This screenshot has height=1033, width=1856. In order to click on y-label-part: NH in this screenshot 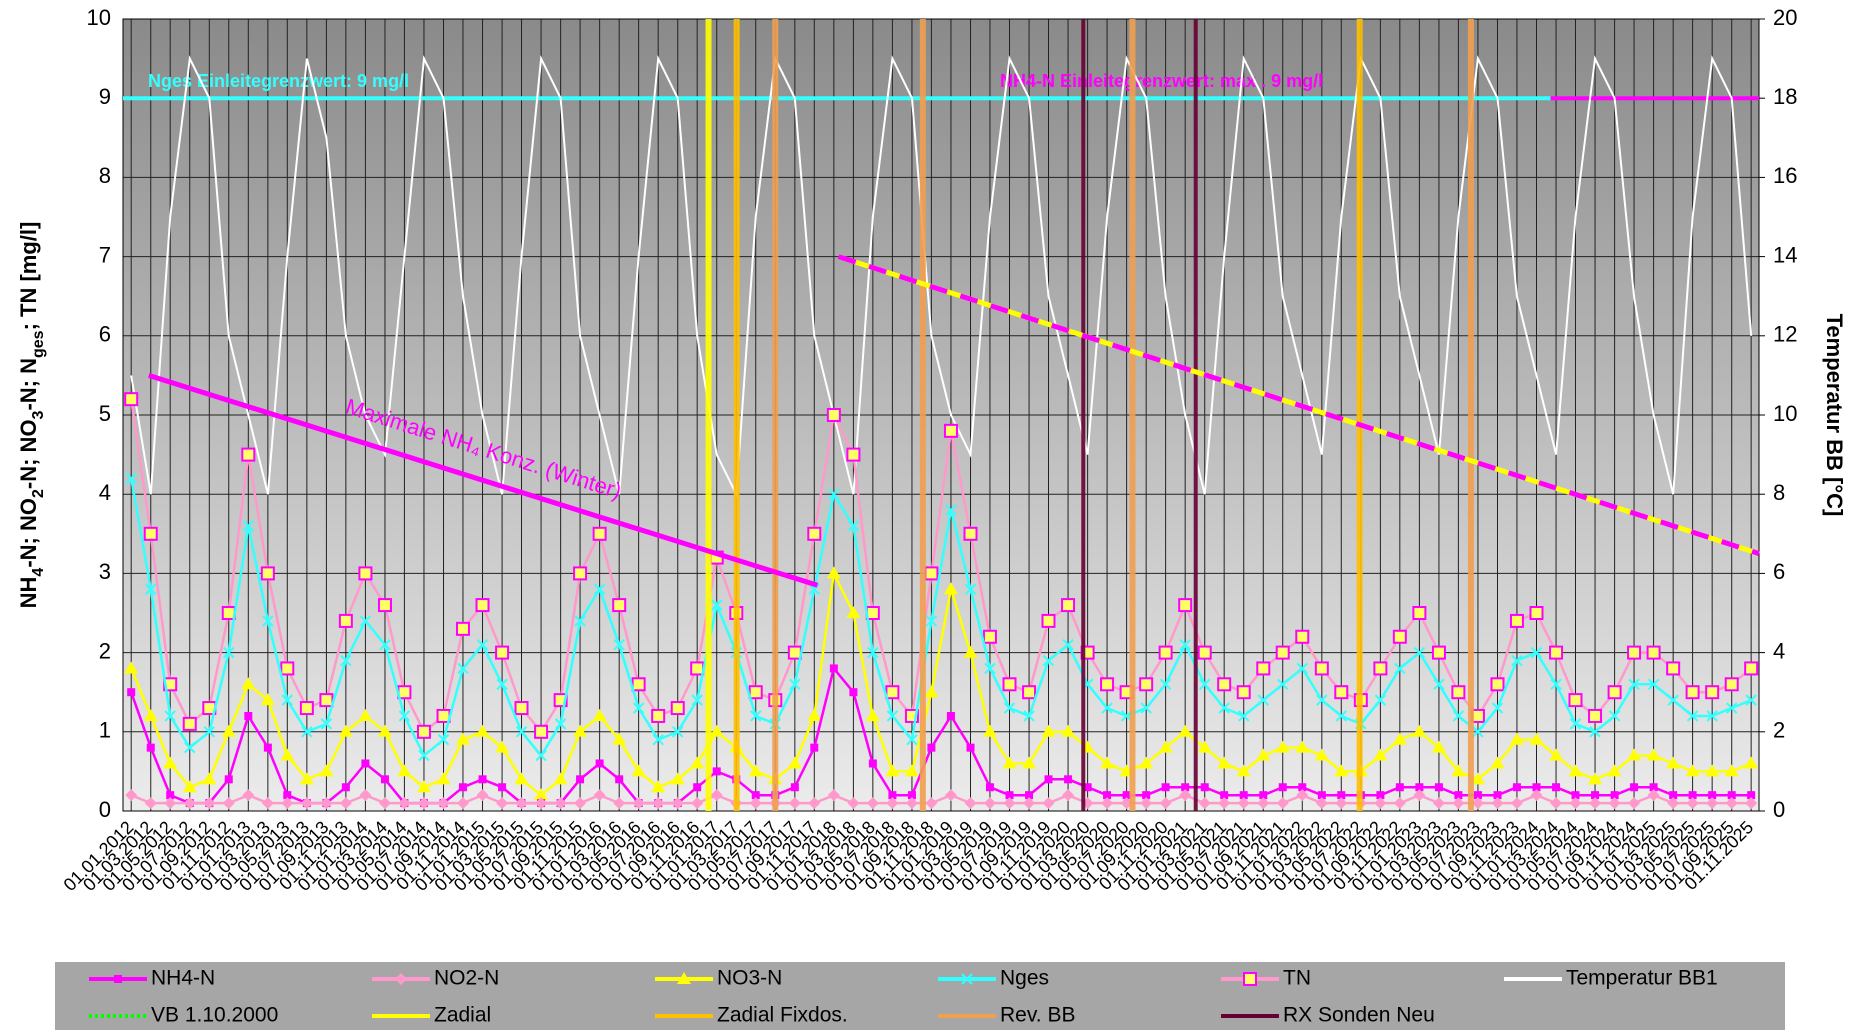, I will do `click(28, 593)`.